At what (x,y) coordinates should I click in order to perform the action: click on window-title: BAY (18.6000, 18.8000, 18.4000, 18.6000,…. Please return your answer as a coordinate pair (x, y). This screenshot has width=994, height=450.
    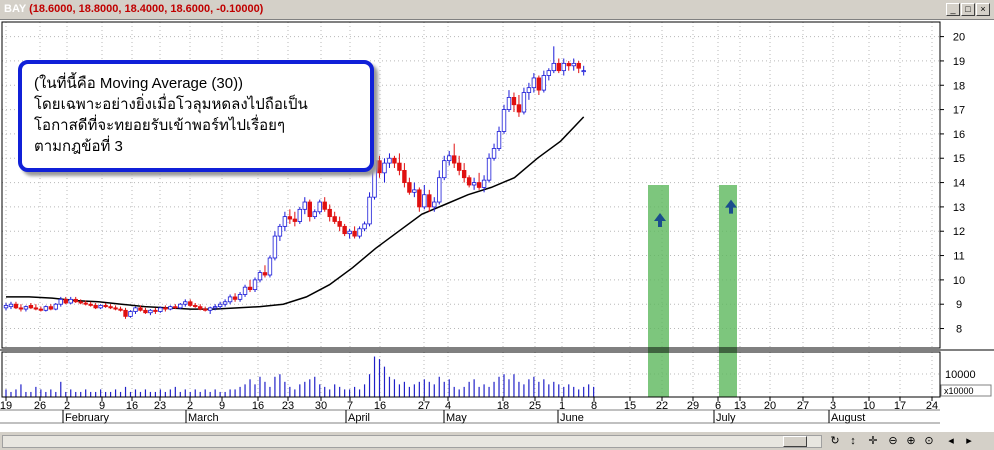
    Looking at the image, I should click on (133, 9).